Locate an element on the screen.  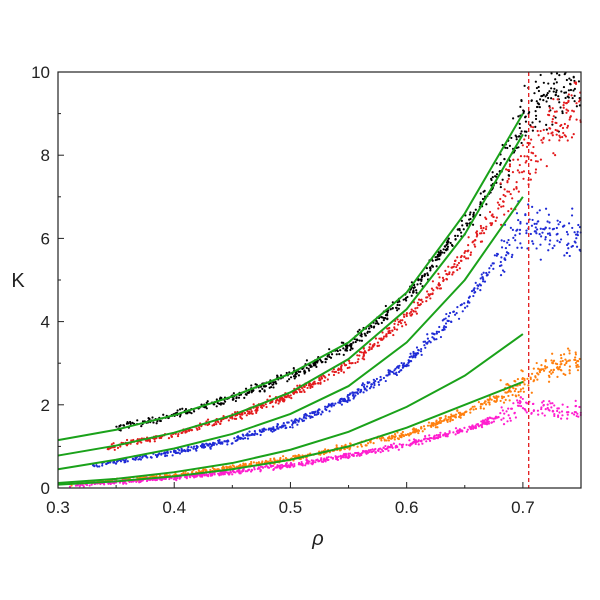
x-tick-label: 0.7 is located at coordinates (523, 507).